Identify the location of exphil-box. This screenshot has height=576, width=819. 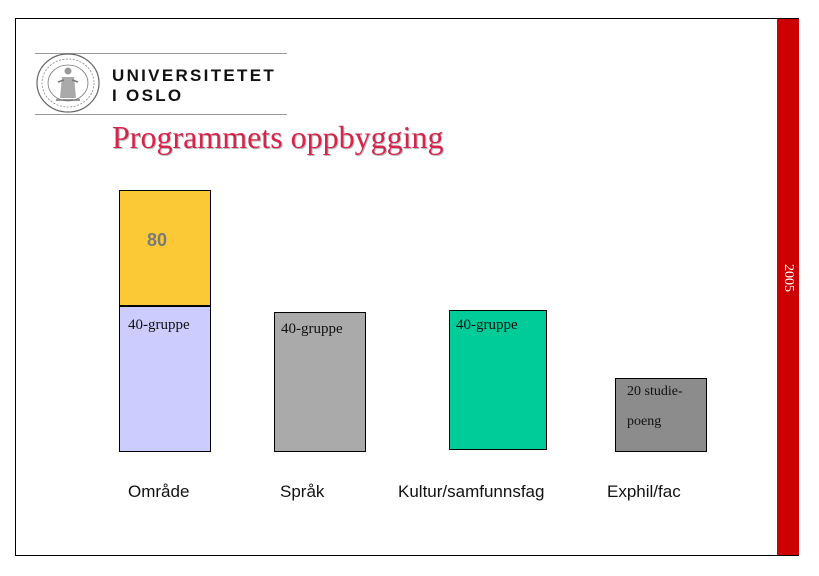
(661, 415).